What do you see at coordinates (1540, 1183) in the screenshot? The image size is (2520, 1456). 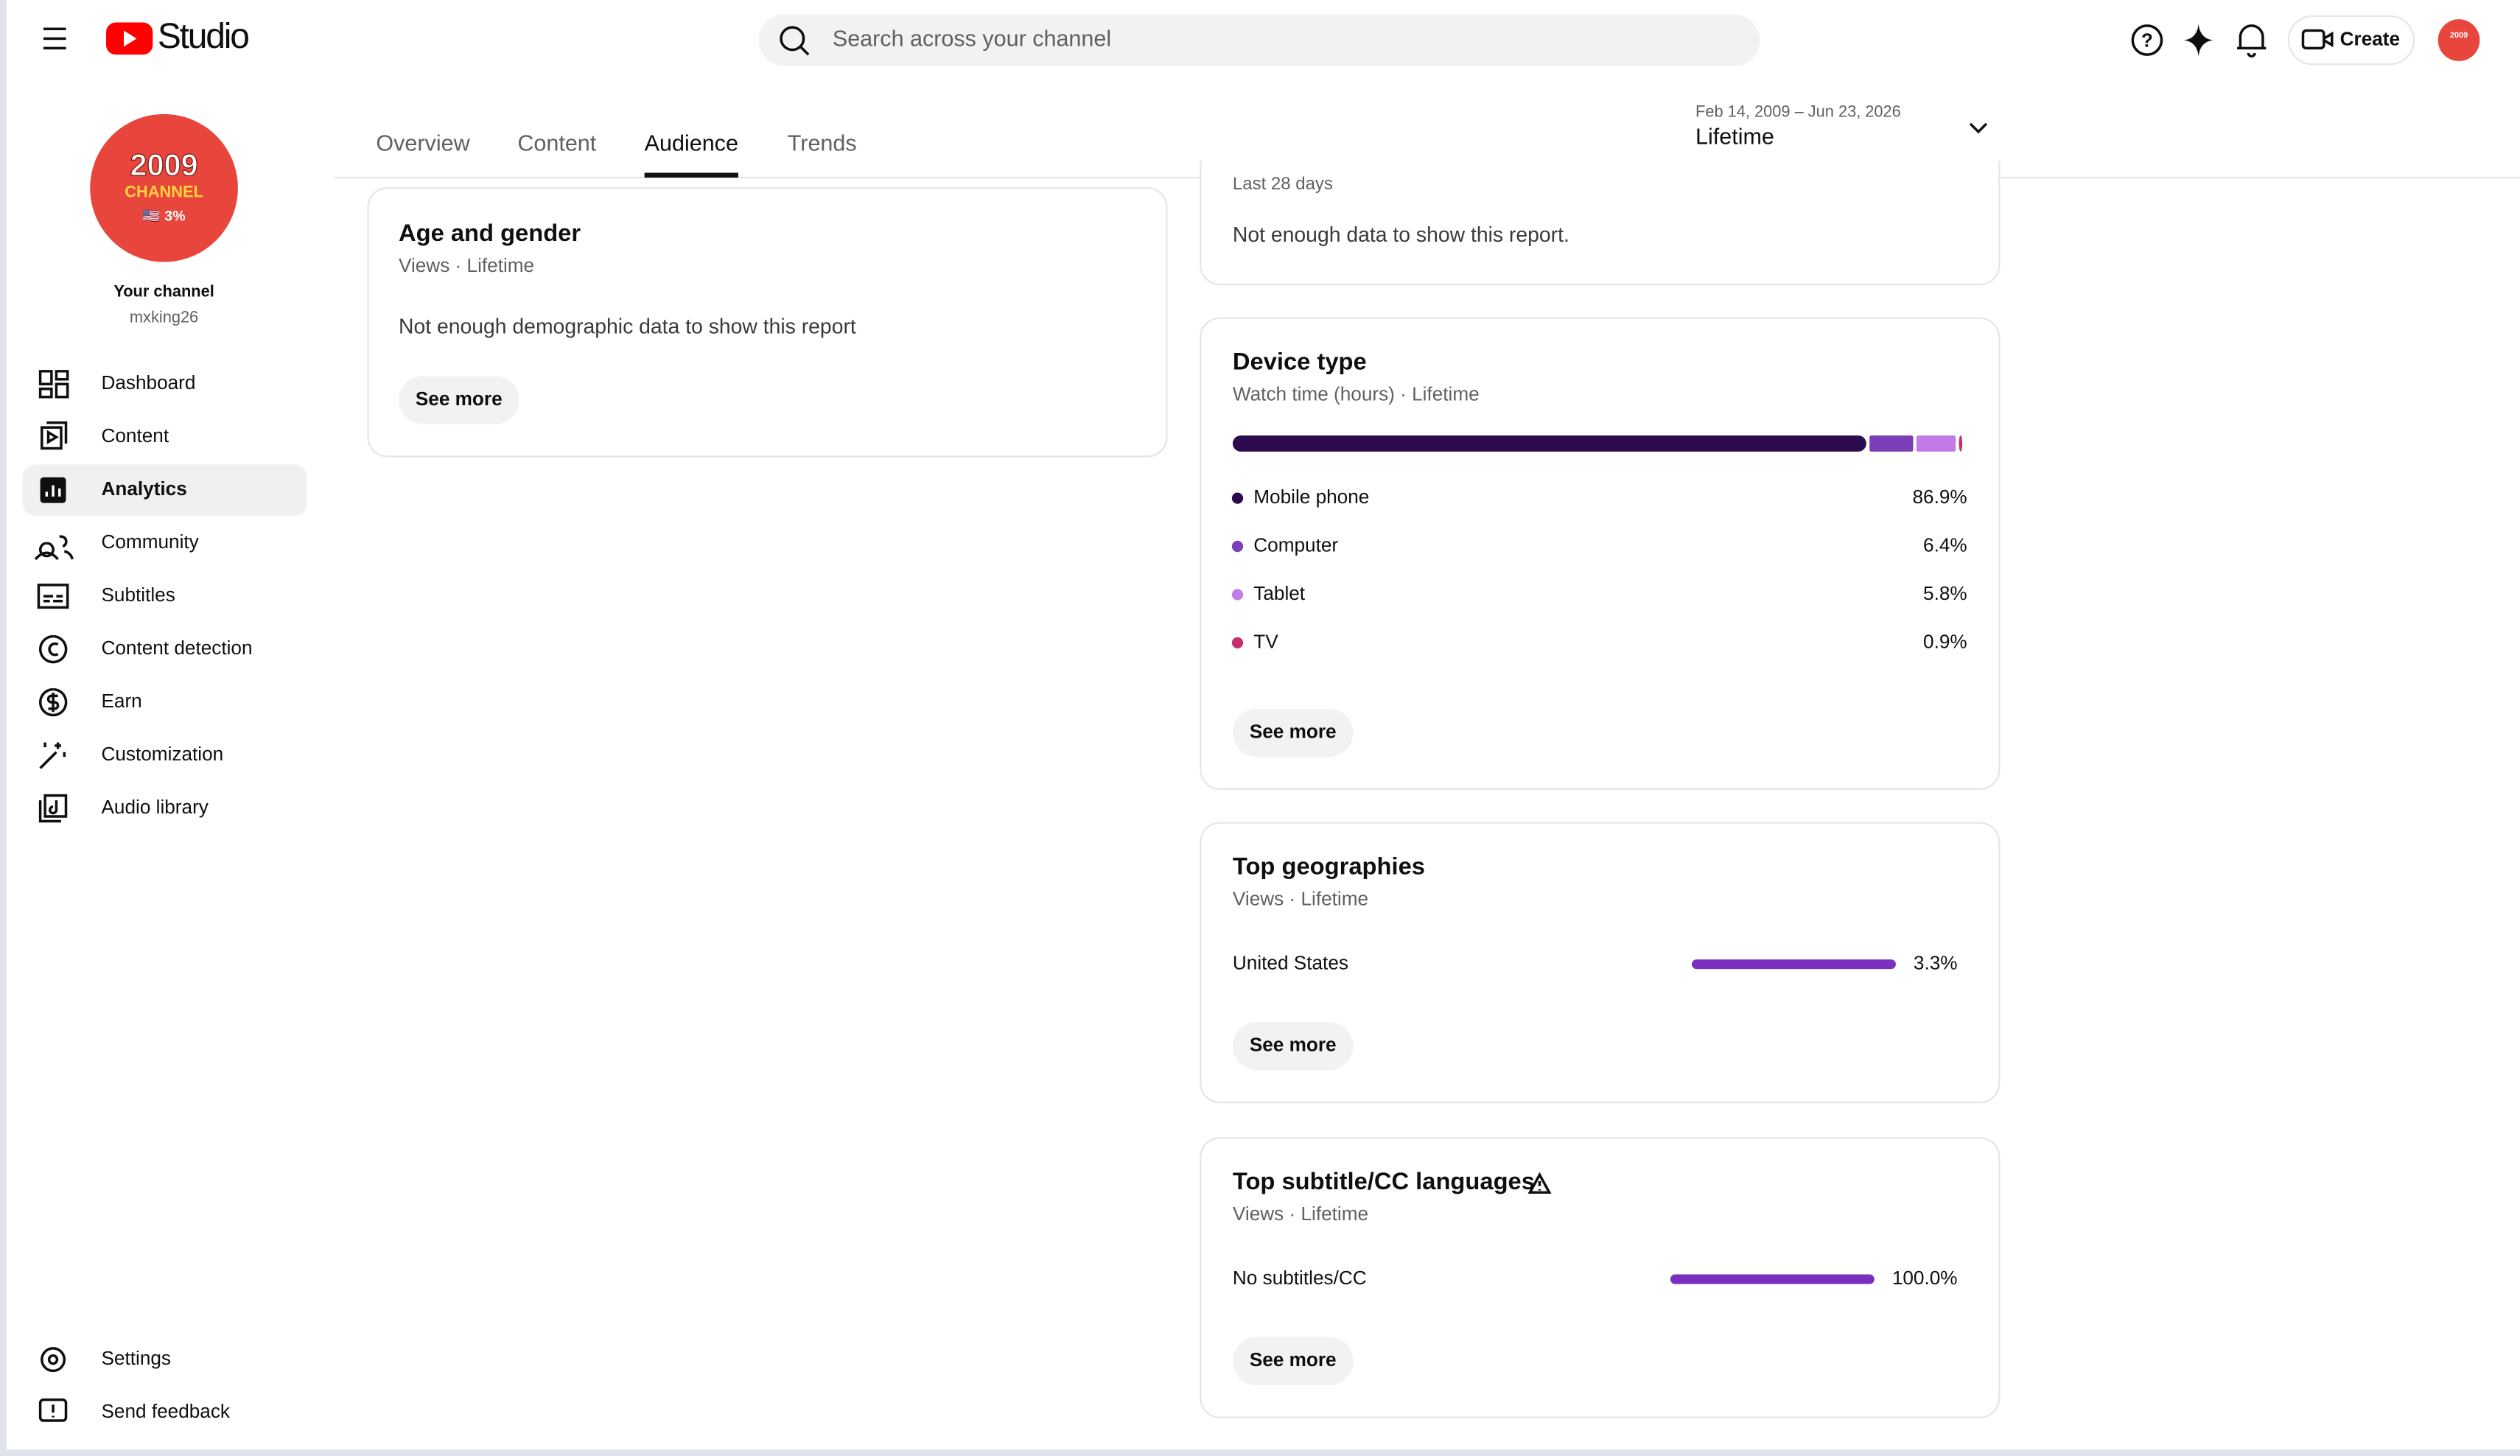 I see `warning-icon` at bounding box center [1540, 1183].